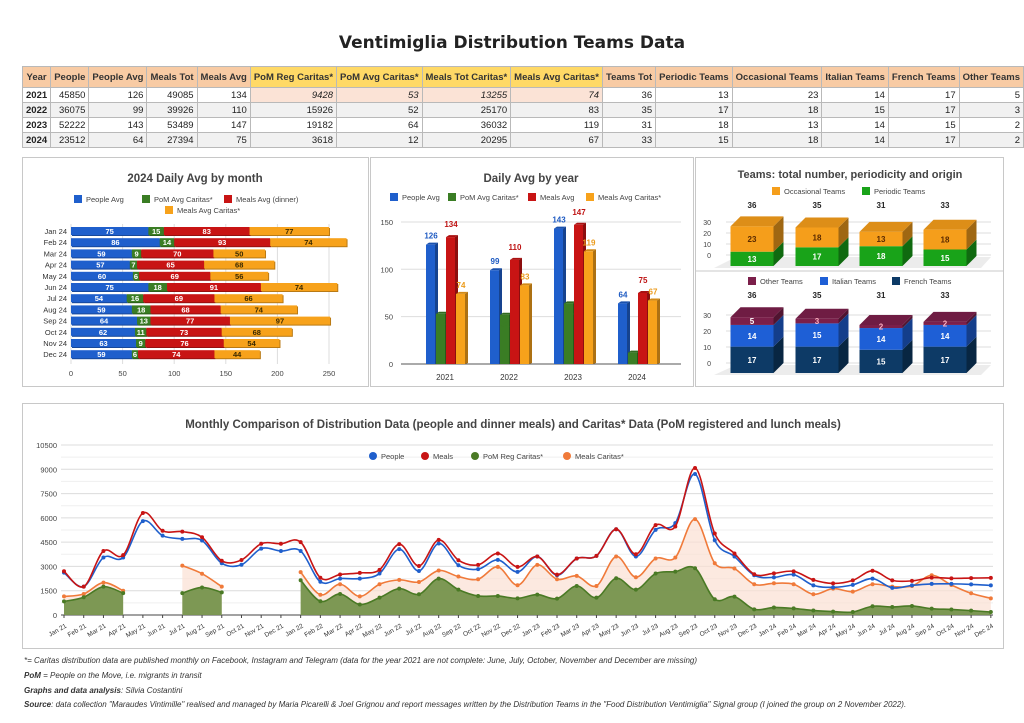 This screenshot has height=723, width=1024. Describe the element at coordinates (984, 630) in the screenshot. I see `x-tick-label: Dec 24` at that location.